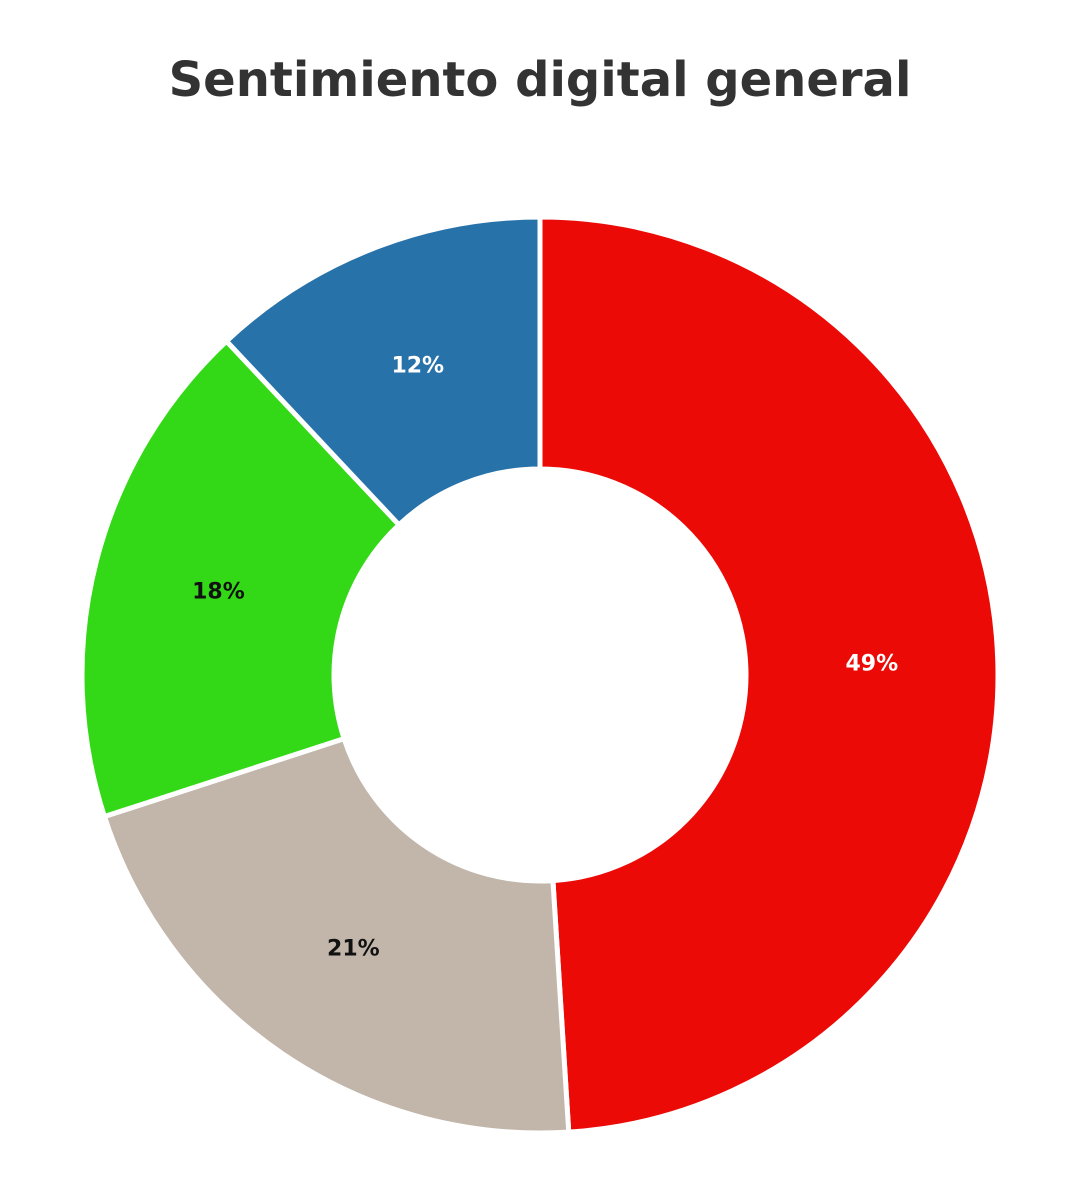 The image size is (1080, 1197). What do you see at coordinates (872, 664) in the screenshot?
I see `value-label: 49%` at bounding box center [872, 664].